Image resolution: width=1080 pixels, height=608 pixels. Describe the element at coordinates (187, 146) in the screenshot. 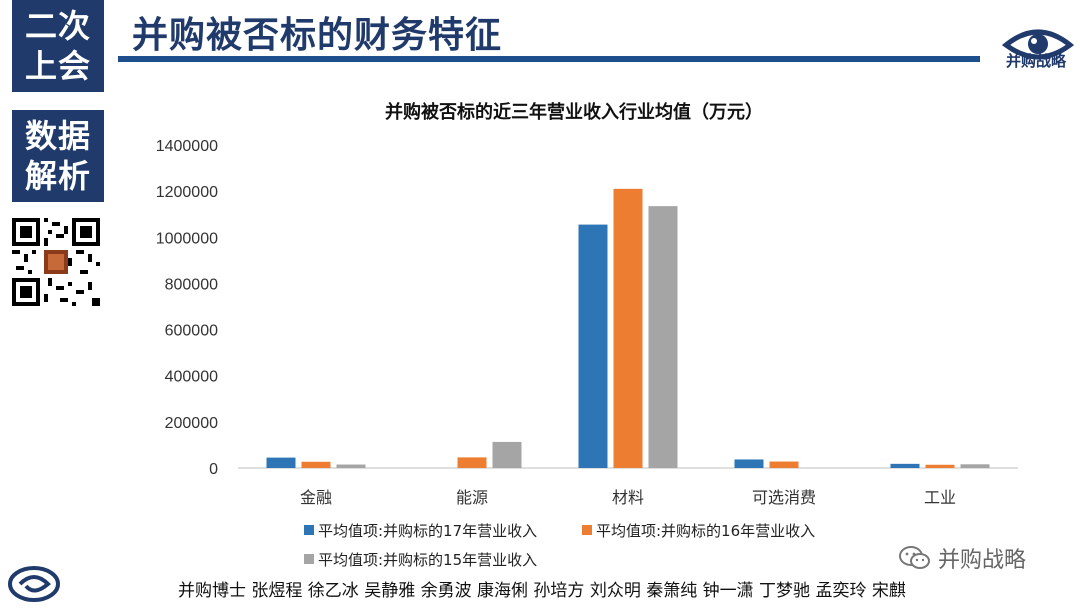

I see `y-tick-label: 1400000` at that location.